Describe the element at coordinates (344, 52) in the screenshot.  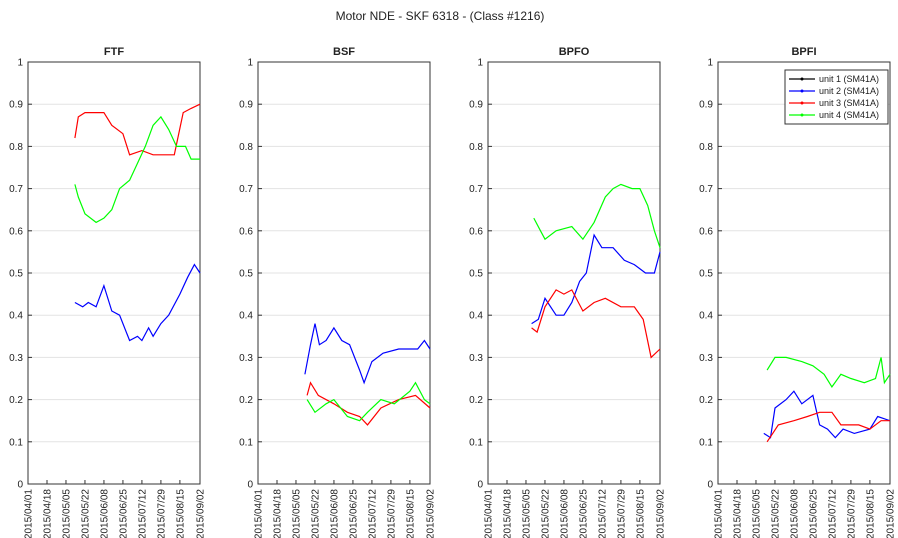
I see `panel-title: BSF` at that location.